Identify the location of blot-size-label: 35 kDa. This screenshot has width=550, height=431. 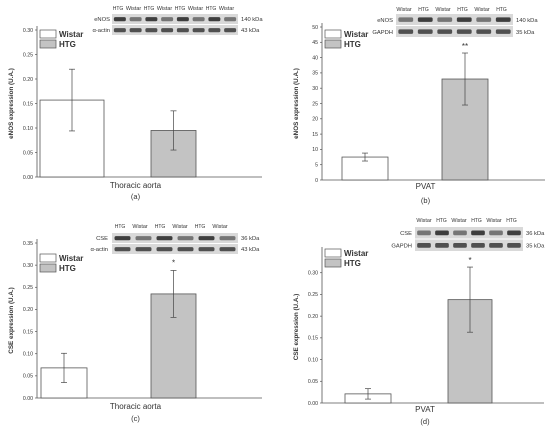
(525, 33).